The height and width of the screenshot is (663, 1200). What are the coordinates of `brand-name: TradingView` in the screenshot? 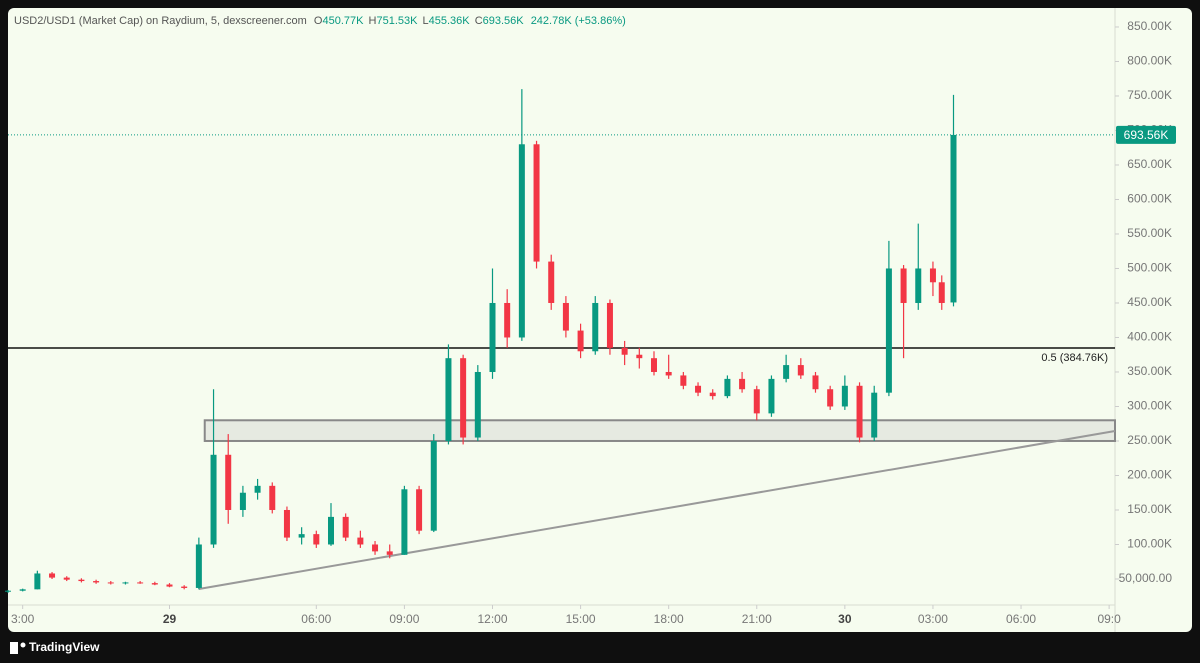 It's located at (64, 647).